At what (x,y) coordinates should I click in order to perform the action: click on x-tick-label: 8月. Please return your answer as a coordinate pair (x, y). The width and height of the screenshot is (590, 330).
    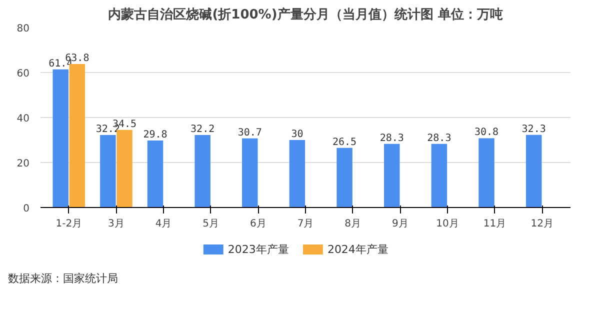
    Looking at the image, I should click on (353, 224).